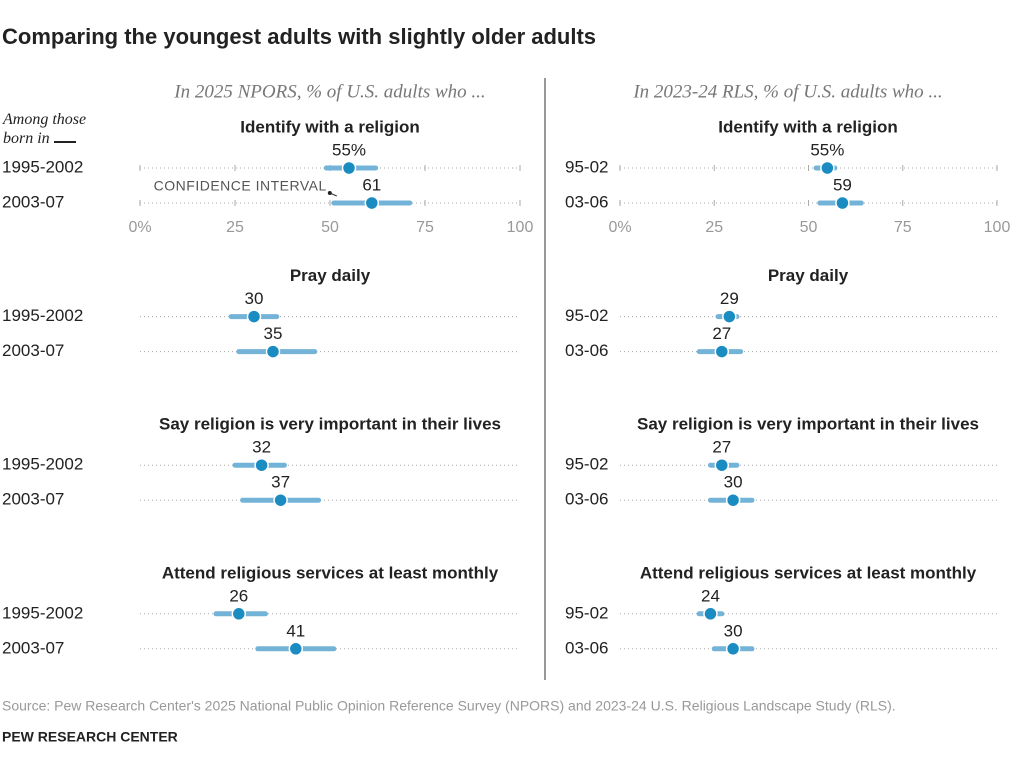 Image resolution: width=1024 pixels, height=773 pixels. I want to click on value-label: 35, so click(273, 333).